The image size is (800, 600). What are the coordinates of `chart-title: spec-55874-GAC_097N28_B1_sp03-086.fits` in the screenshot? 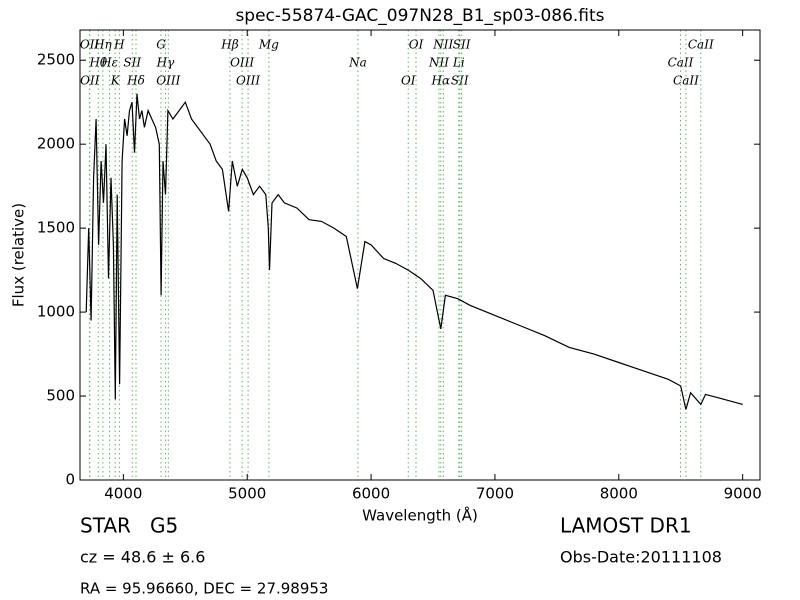 It's located at (419, 16).